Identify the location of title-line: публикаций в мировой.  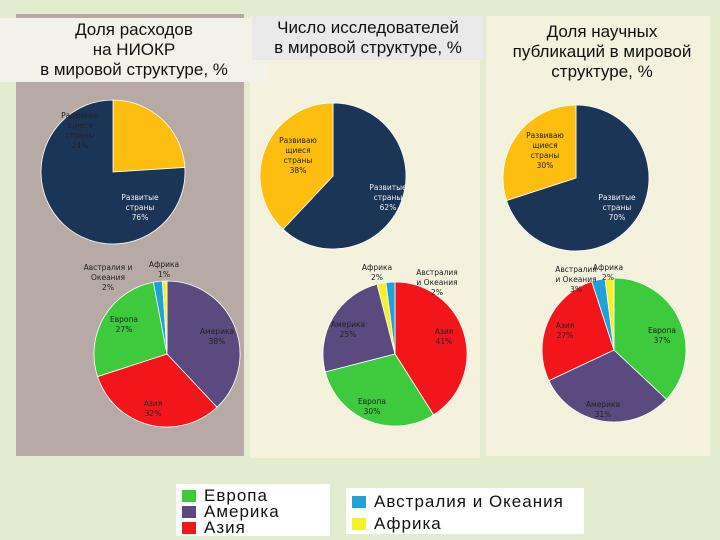
(602, 51).